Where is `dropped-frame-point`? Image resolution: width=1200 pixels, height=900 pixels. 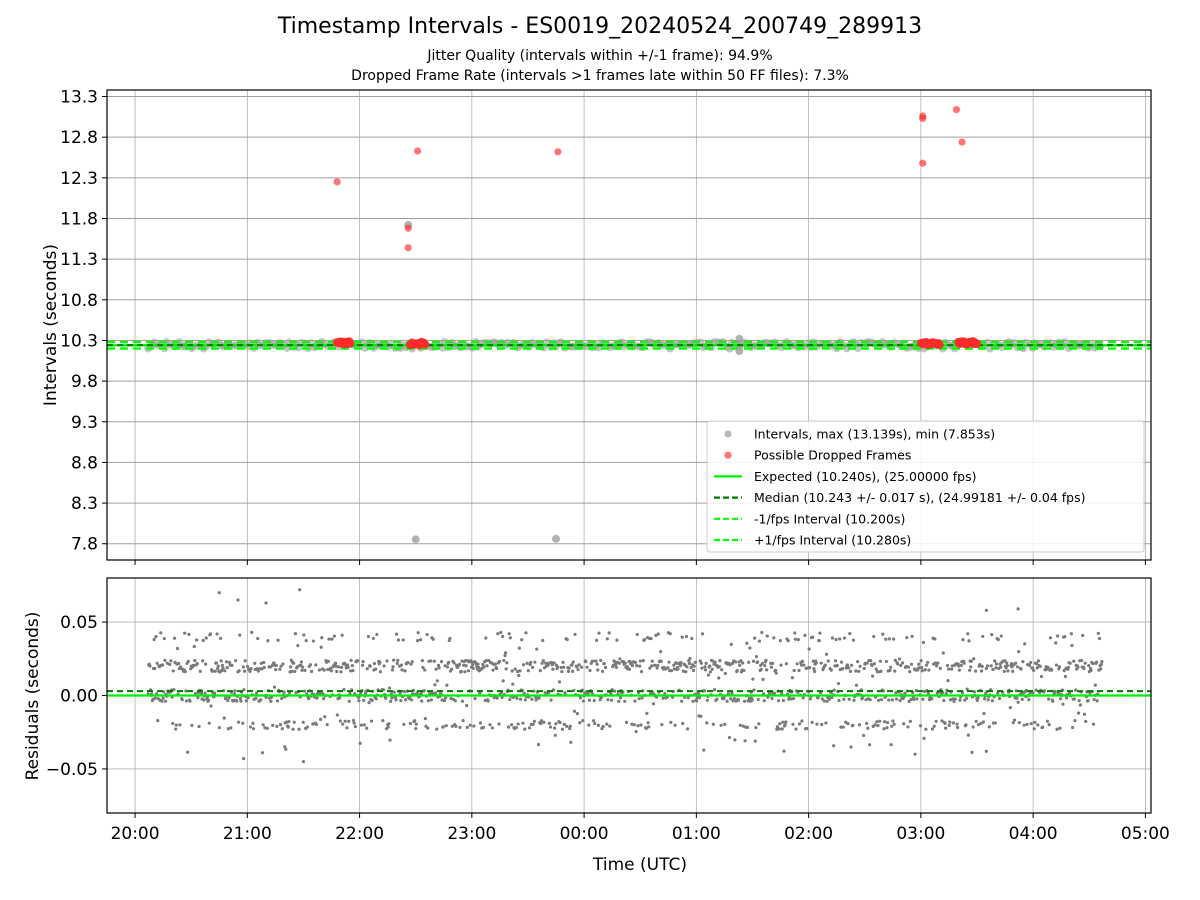 dropped-frame-point is located at coordinates (962, 142).